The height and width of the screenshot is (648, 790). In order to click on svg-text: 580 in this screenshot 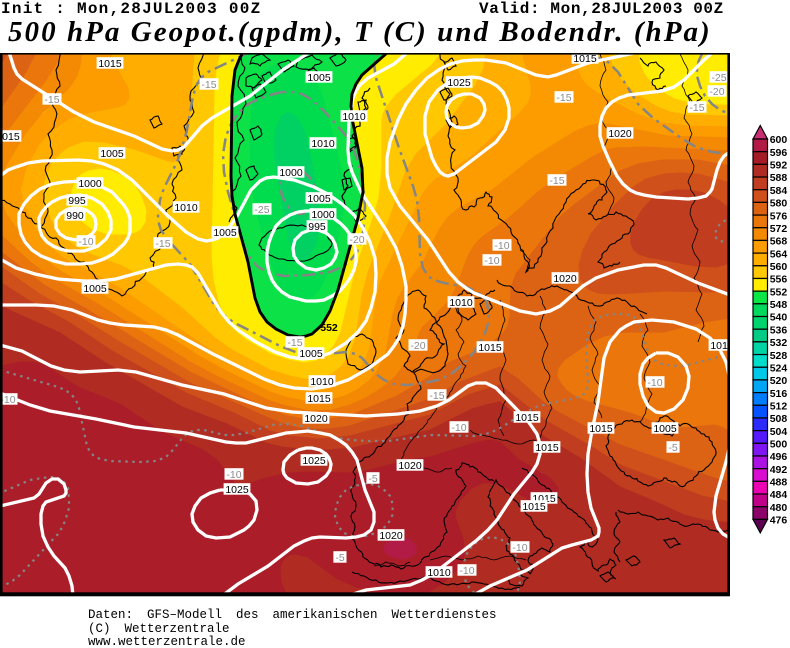, I will do `click(779, 204)`.